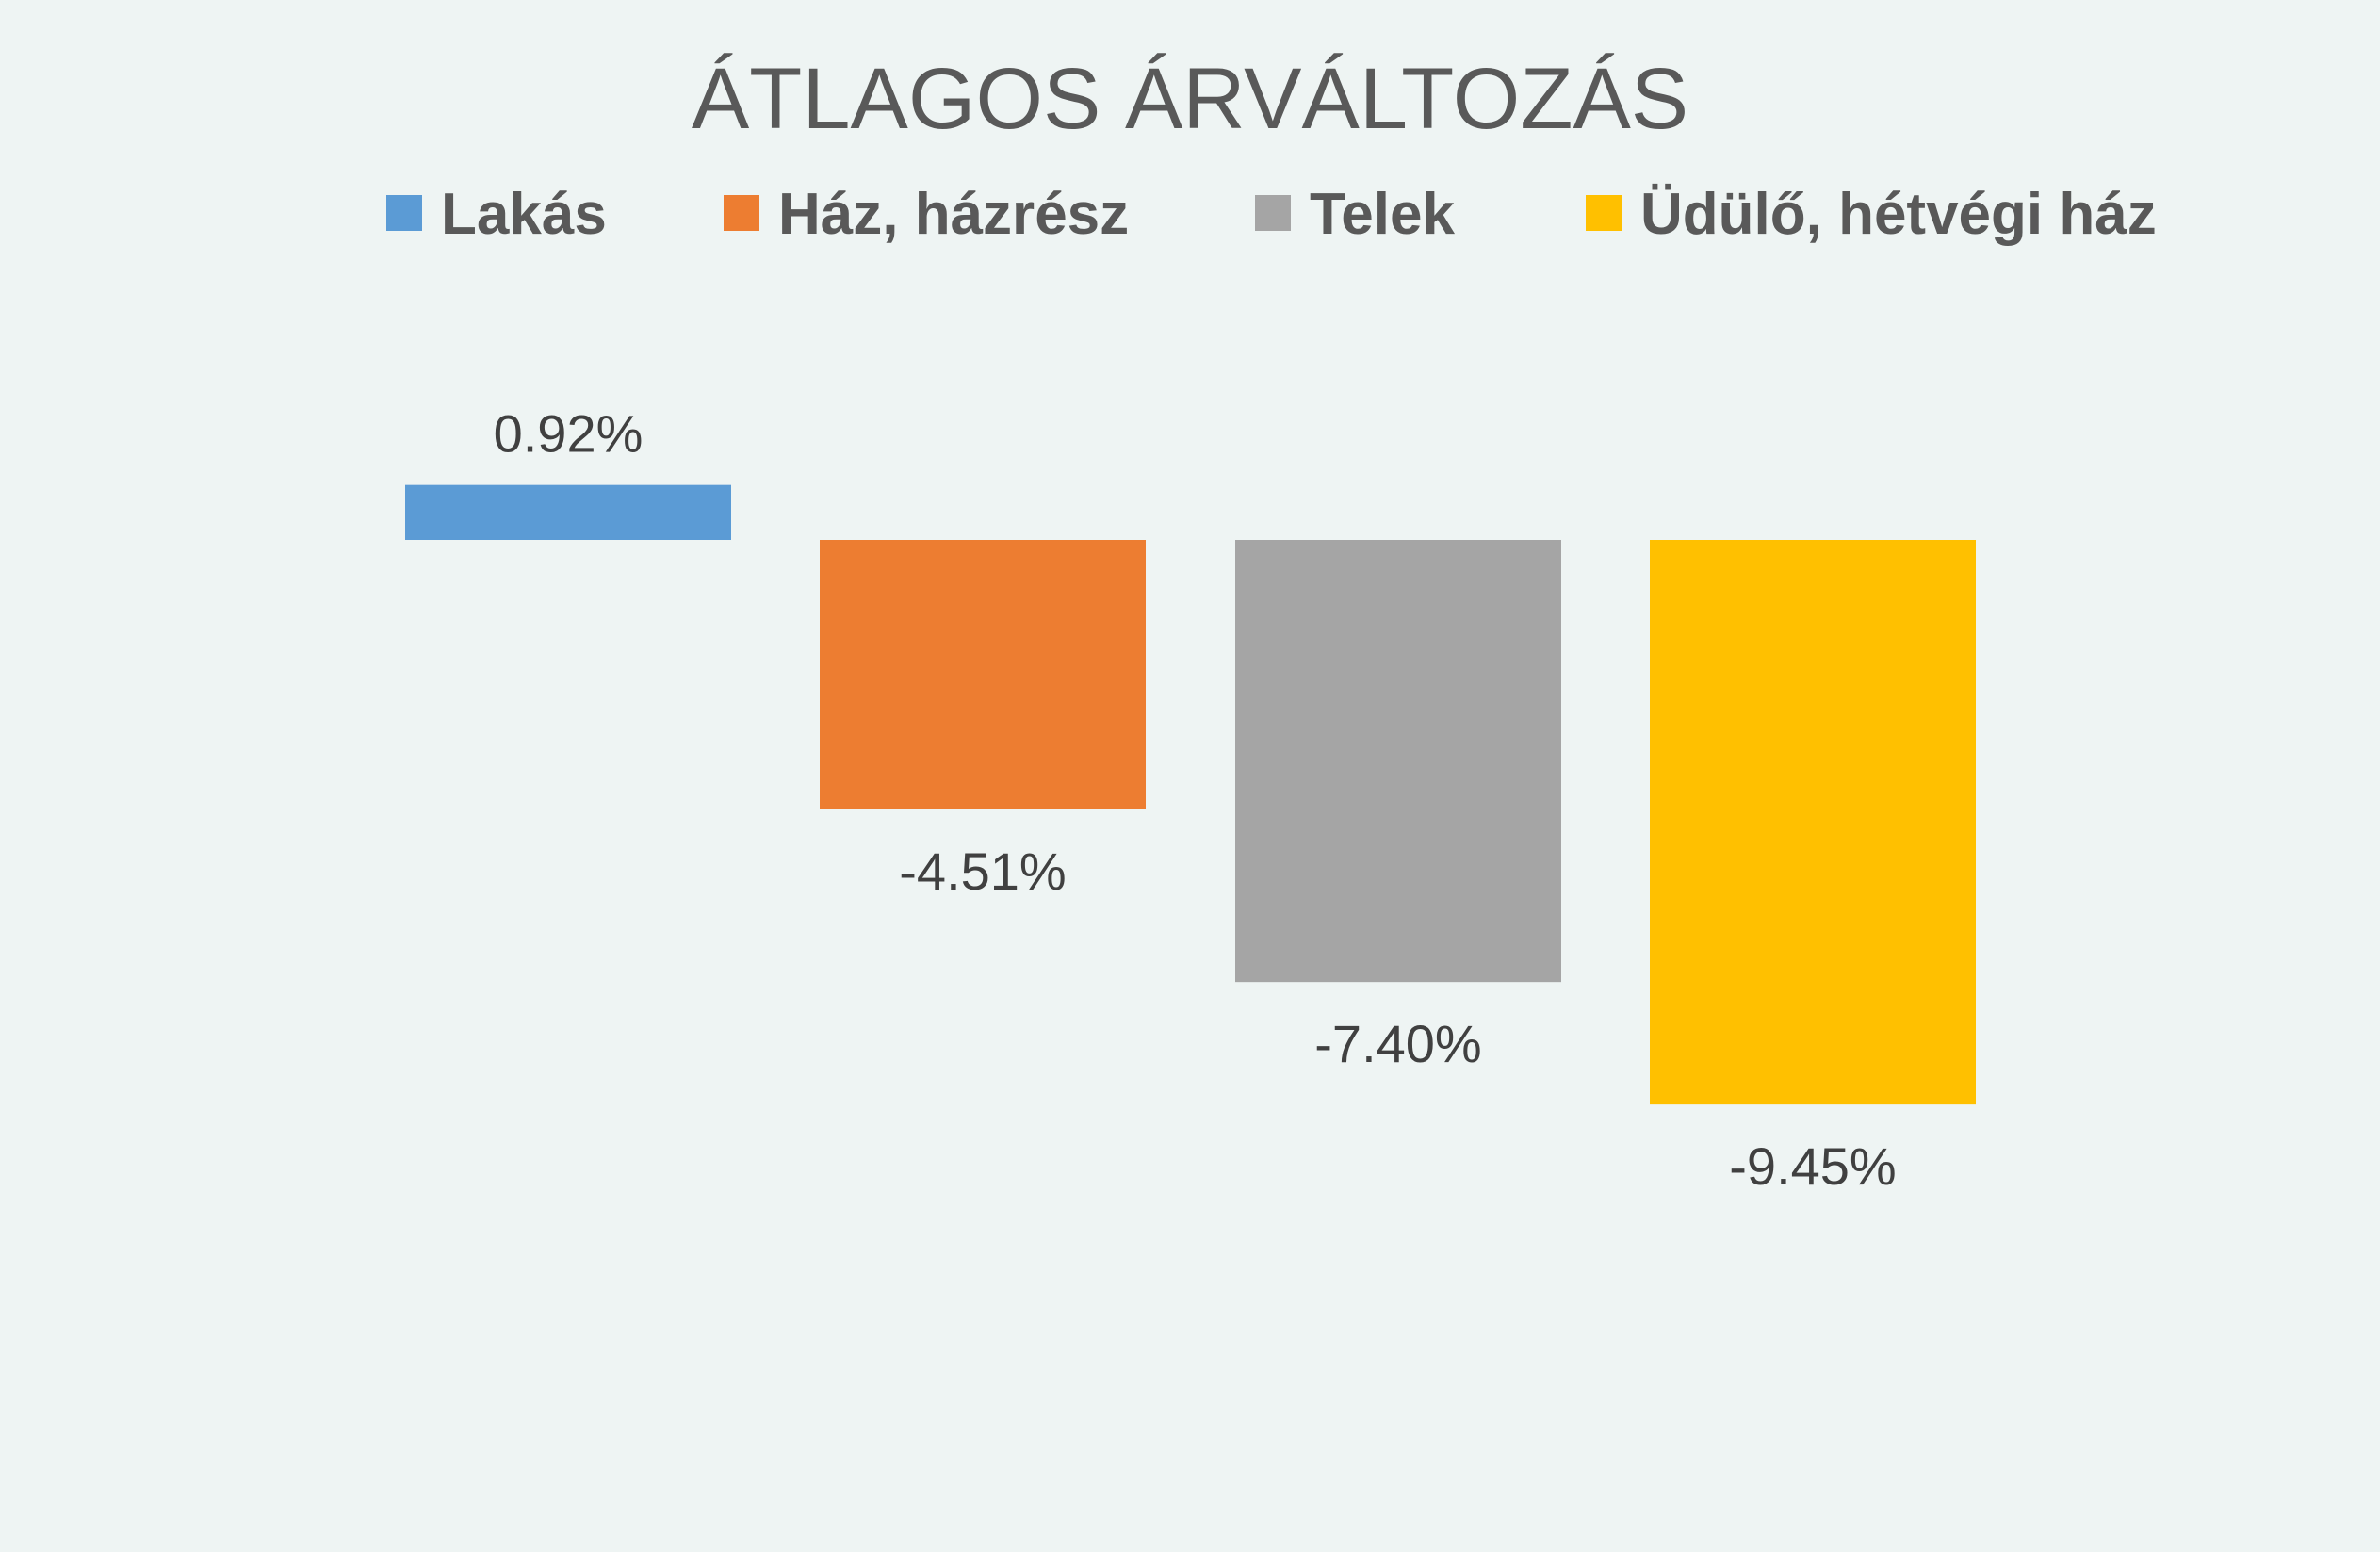  I want to click on data-label-haz-hazresz: -4.51%, so click(982, 871).